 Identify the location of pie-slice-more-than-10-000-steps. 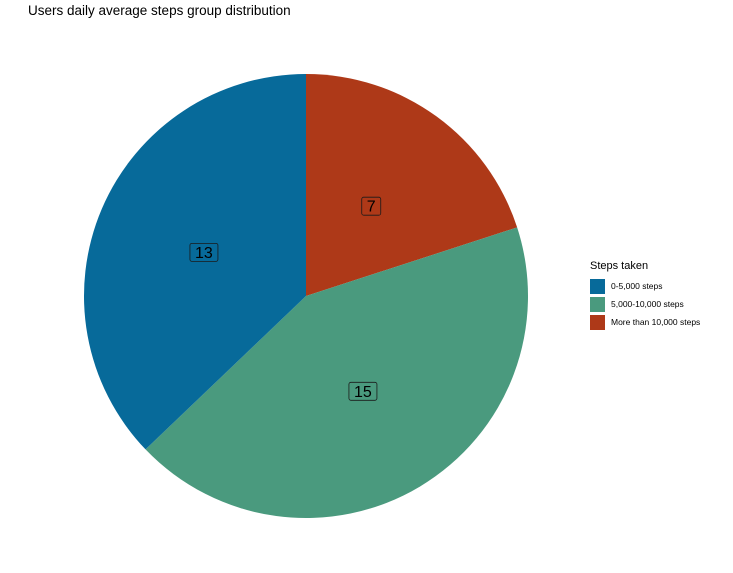
(412, 185).